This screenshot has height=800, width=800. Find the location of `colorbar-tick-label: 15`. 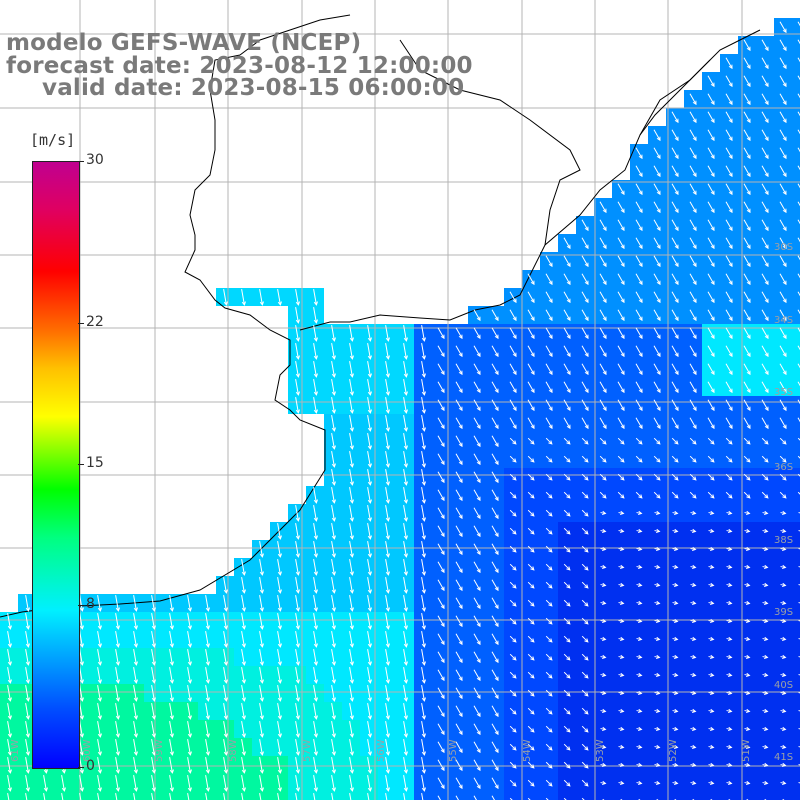

colorbar-tick-label: 15 is located at coordinates (95, 463).